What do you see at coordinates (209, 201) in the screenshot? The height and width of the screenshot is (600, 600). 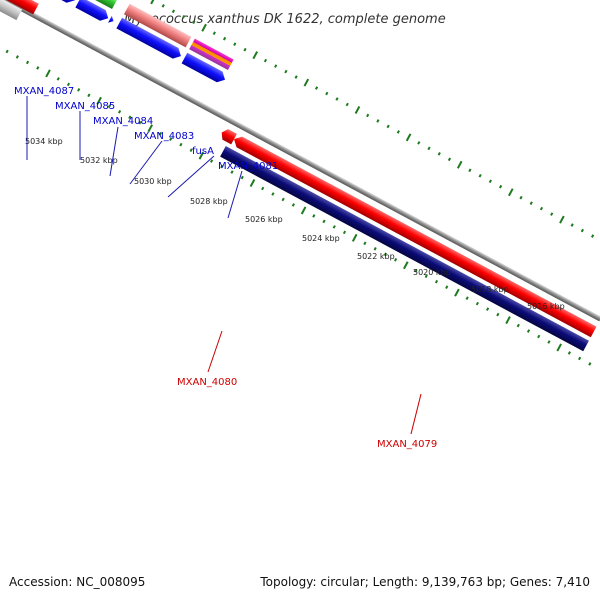 I see `tick-label-5028: 5028 kbp` at bounding box center [209, 201].